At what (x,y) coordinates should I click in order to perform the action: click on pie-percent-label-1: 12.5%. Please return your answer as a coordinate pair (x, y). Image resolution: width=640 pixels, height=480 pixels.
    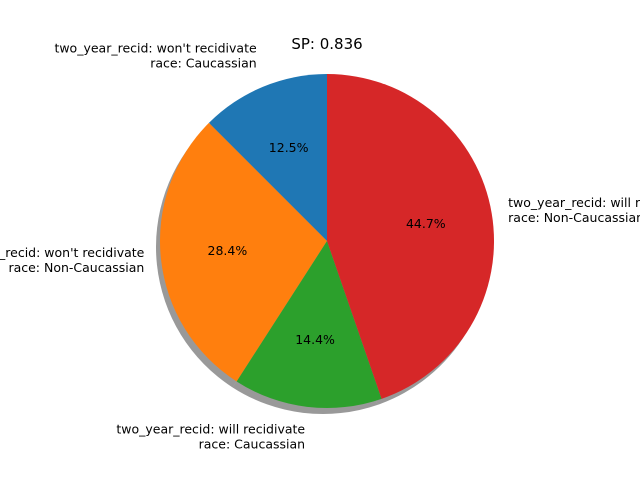
    Looking at the image, I should click on (289, 147).